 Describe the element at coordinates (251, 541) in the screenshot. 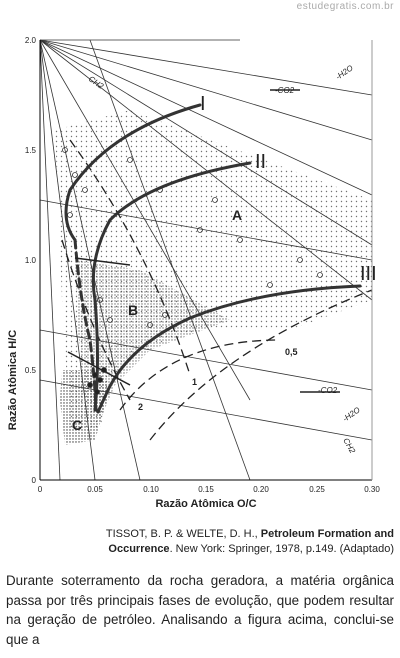

I see `caption-title: Petroleum Formation and Occurrence` at that location.